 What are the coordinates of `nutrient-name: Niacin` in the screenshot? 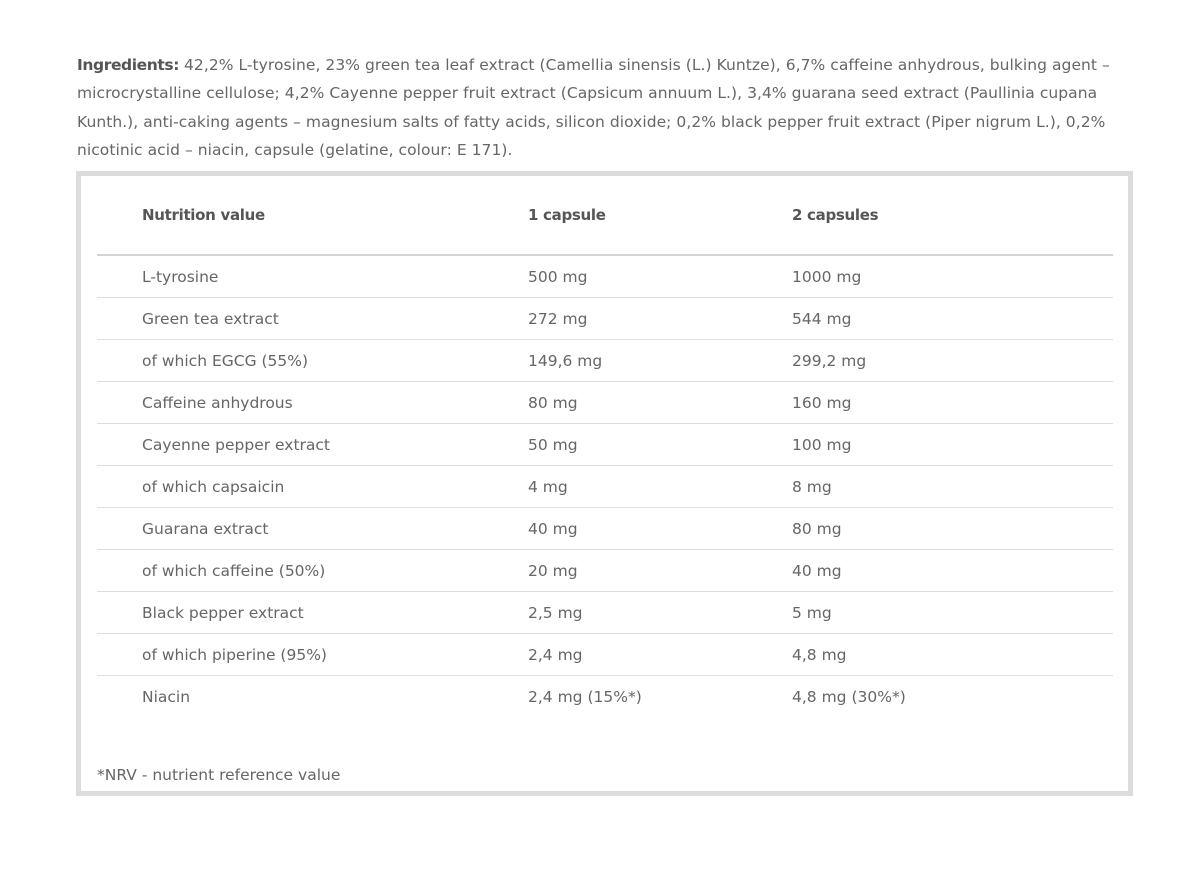 It's located at (166, 696).